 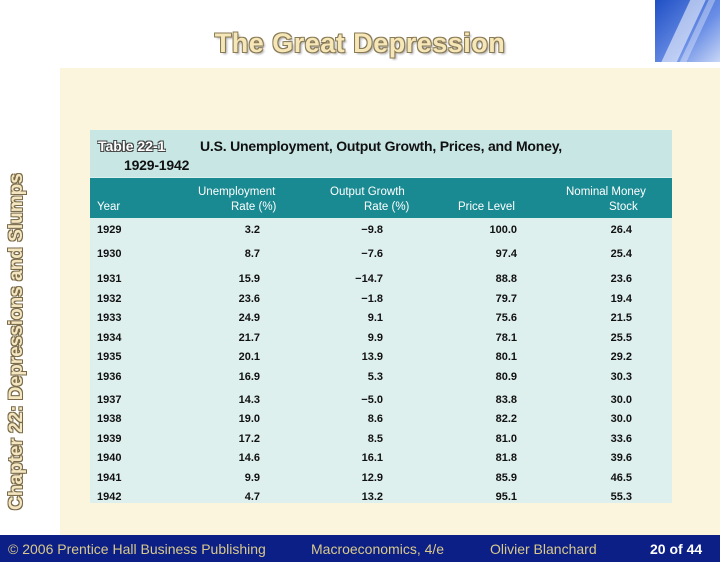 What do you see at coordinates (506, 279) in the screenshot?
I see `cell-price-level: 88.8` at bounding box center [506, 279].